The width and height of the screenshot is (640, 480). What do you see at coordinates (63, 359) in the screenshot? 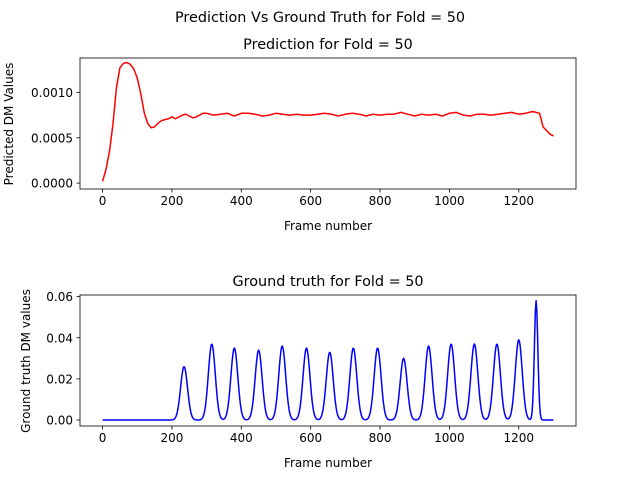
I see `ground-truth-y-ticks: 0.00 0.02 0.04 0.06` at bounding box center [63, 359].